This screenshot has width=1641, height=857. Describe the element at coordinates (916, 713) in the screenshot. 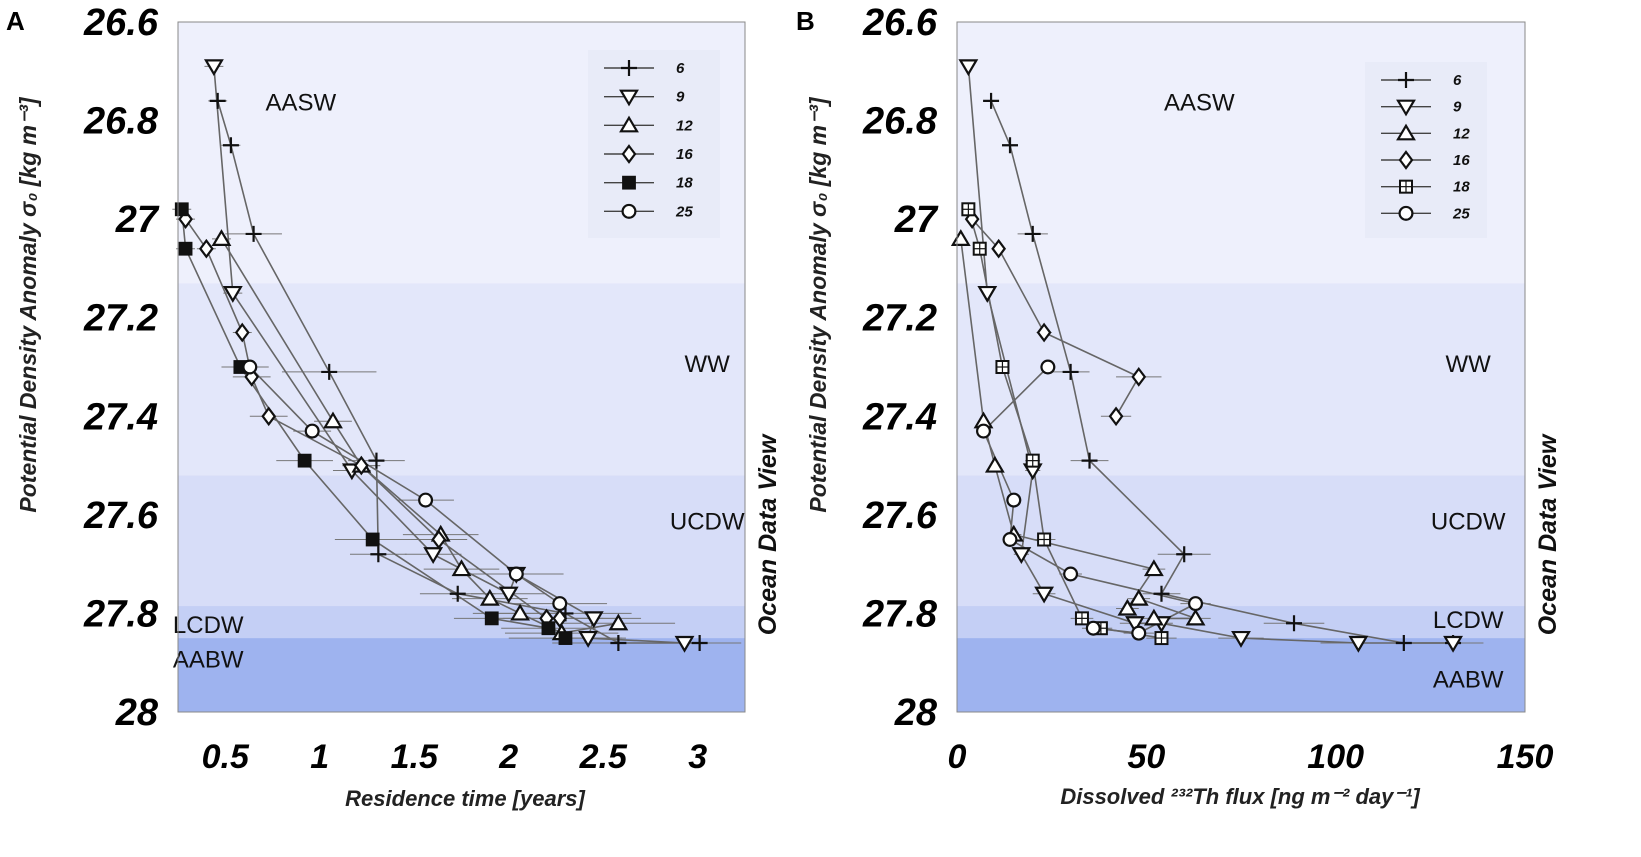

I see `y-tick-label: 28` at that location.